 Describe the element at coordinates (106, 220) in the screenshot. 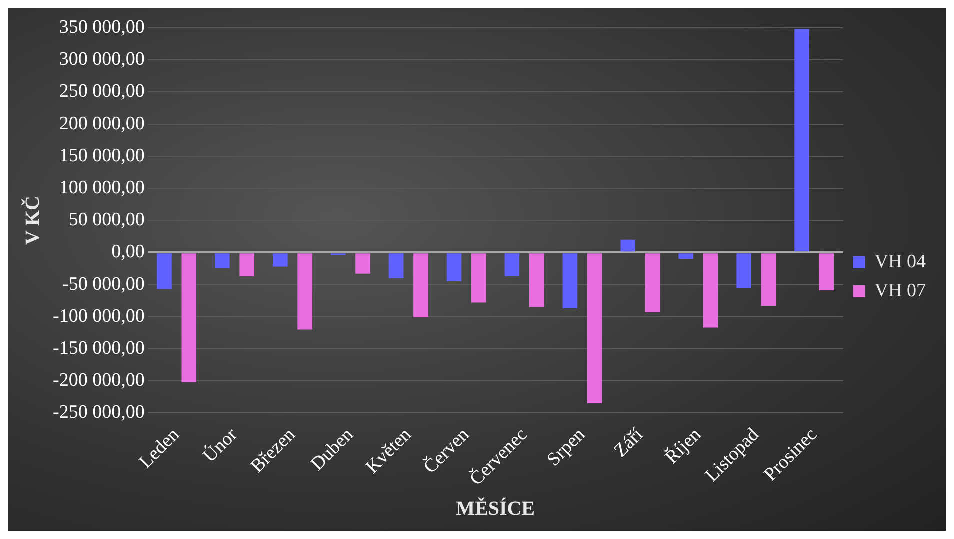

I see `y-tick-label: 50 000,00` at that location.